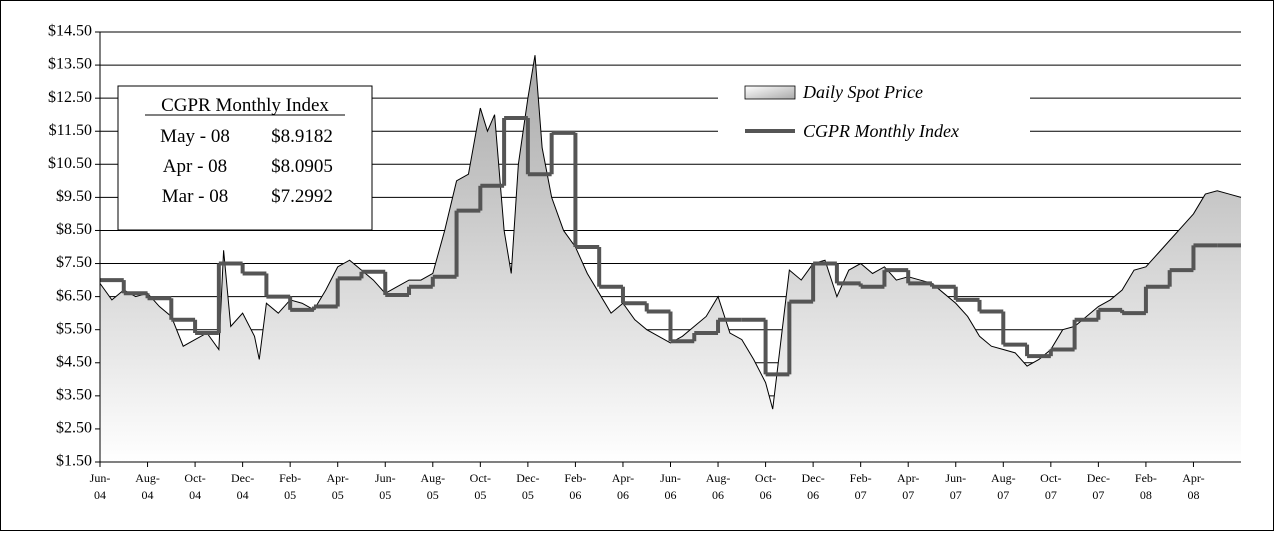  I want to click on y-tick-label: $1.50, so click(74, 461).